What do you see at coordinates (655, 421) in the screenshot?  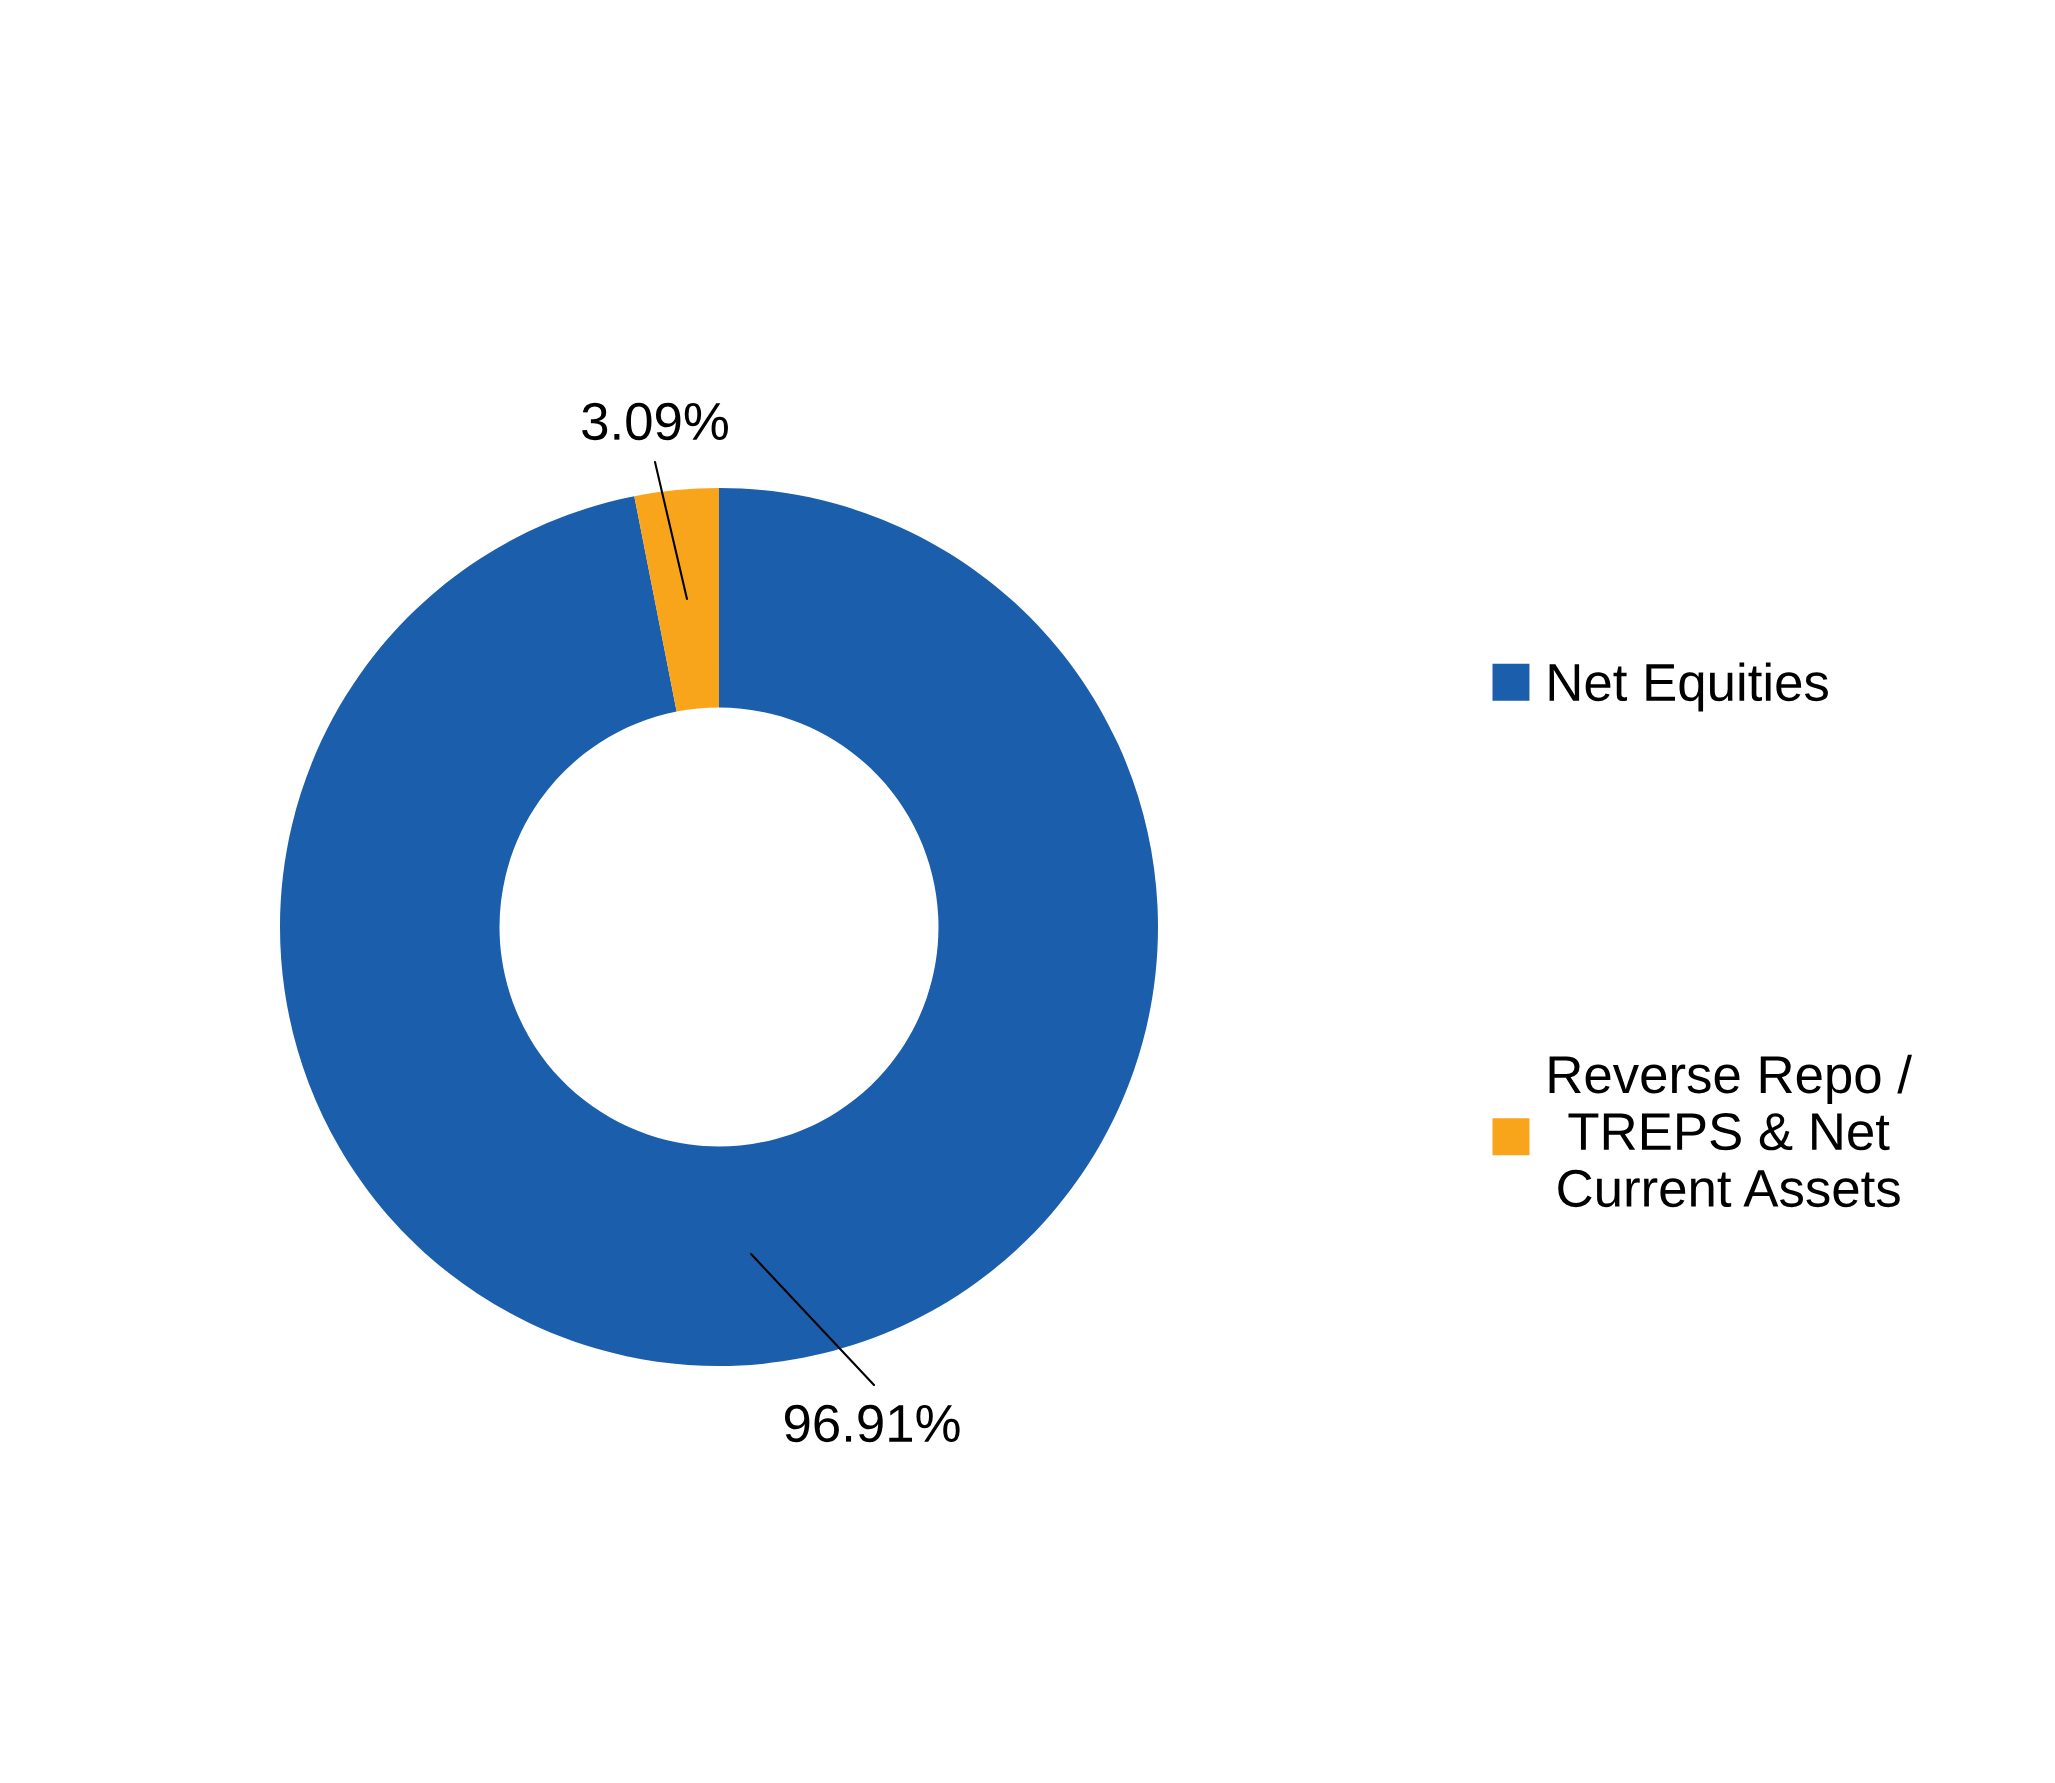 I see `data-label: 3.09%` at bounding box center [655, 421].